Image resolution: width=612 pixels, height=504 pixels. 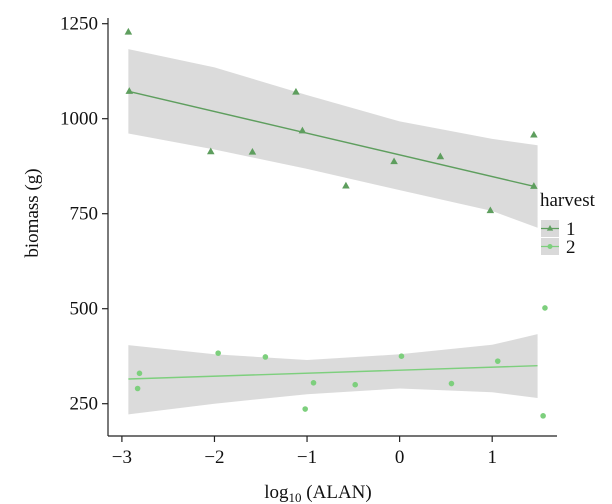 What do you see at coordinates (295, 497) in the screenshot?
I see `x-axis-title-subscript: 10` at bounding box center [295, 497].